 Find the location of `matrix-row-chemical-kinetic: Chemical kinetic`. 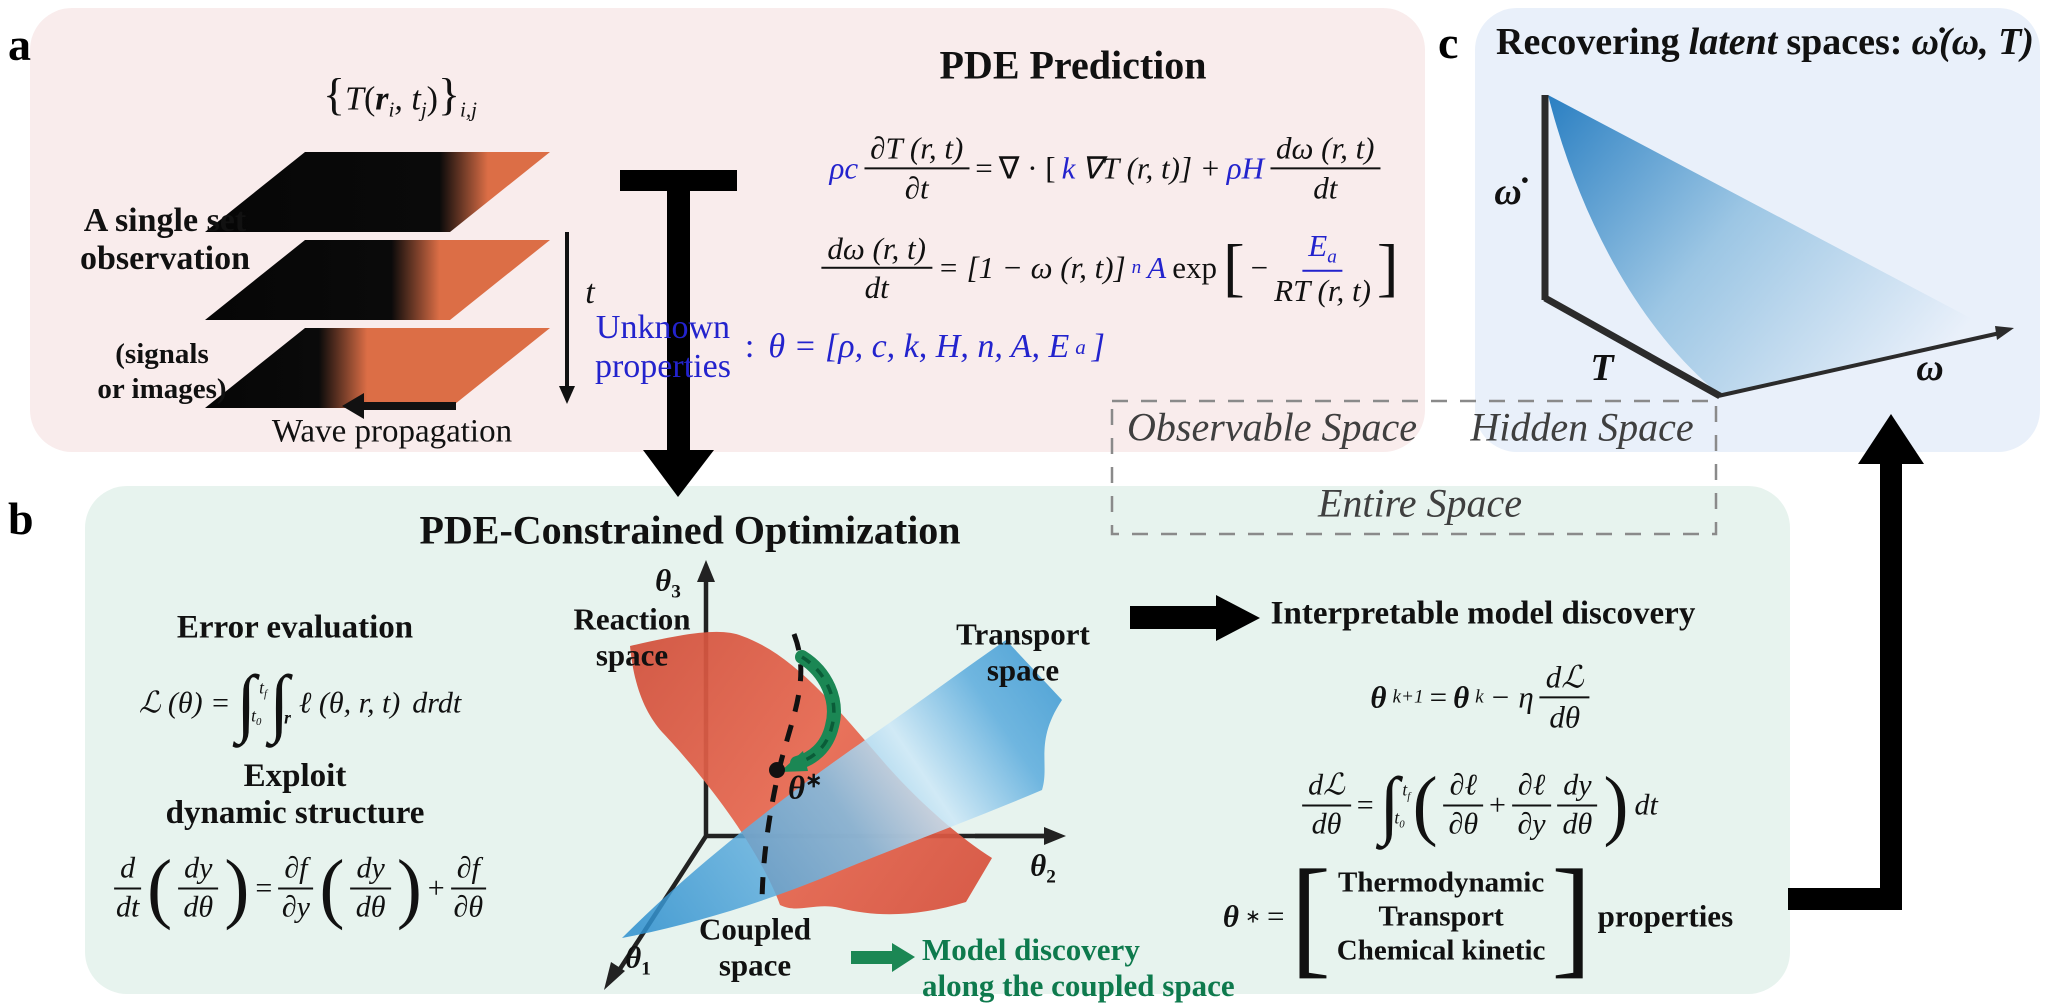

matrix-row-chemical-kinetic: Chemical kinetic is located at coordinates (1441, 951).